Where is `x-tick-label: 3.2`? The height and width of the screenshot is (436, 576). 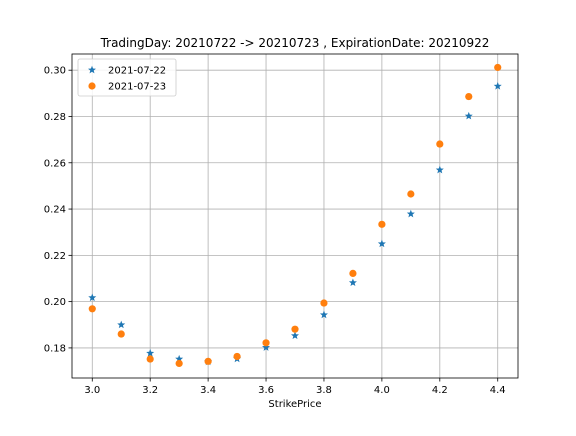
x-tick-label: 3.2 is located at coordinates (150, 390).